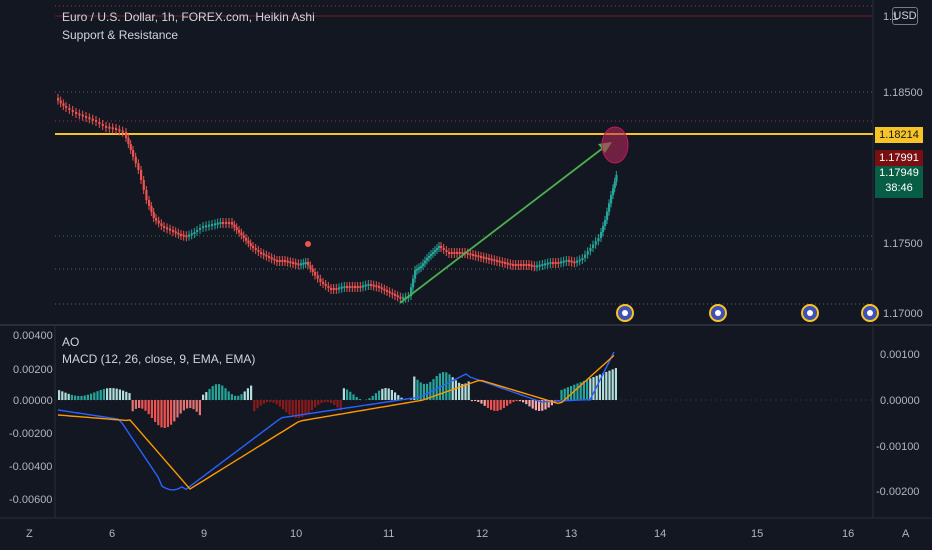  Describe the element at coordinates (501, 225) in the screenshot. I see `trend-arrow` at that location.